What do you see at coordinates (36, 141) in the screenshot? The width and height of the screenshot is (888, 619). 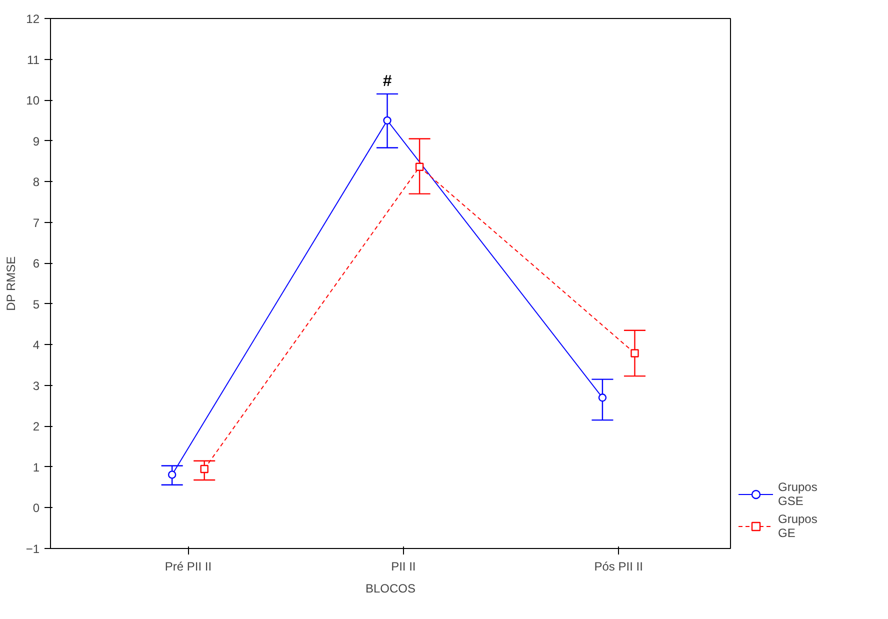 I see `y-tick-label: 9` at bounding box center [36, 141].